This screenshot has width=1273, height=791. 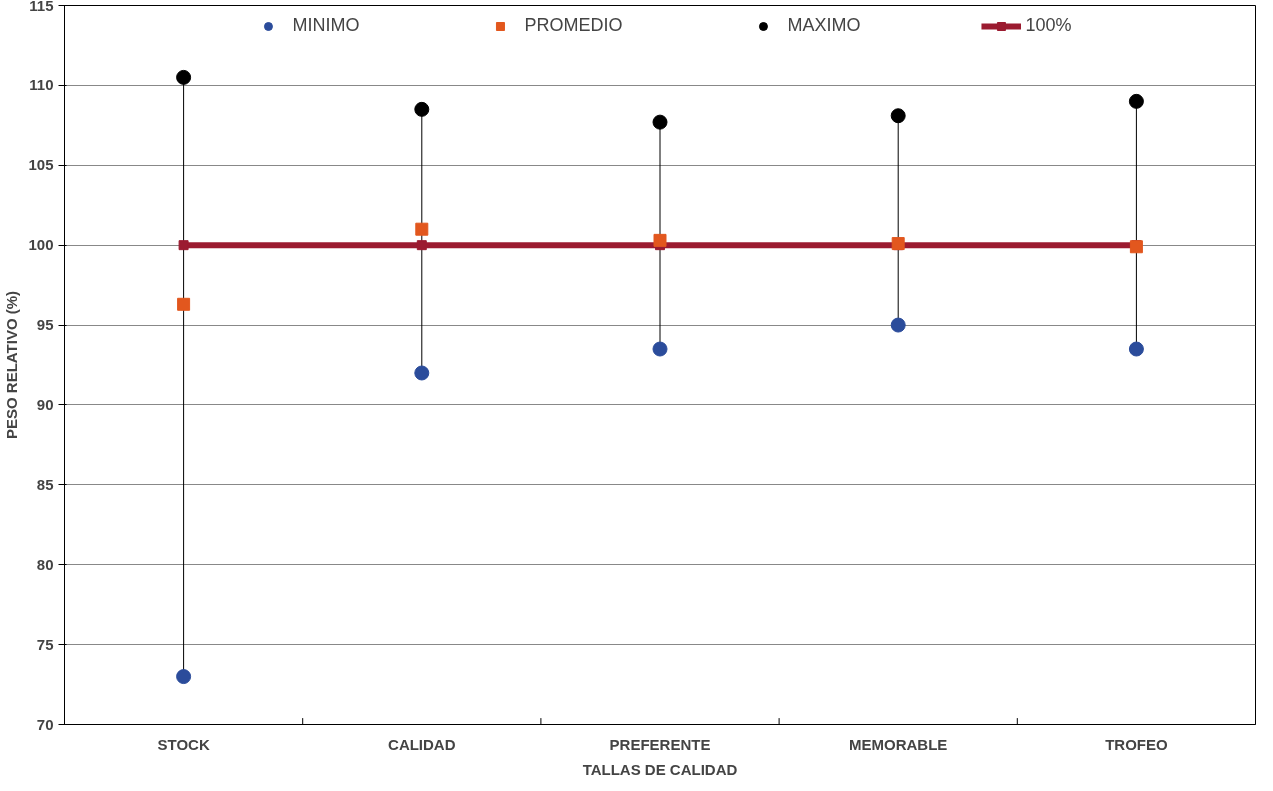 I want to click on x-tick-label: STOCK, so click(x=183, y=744).